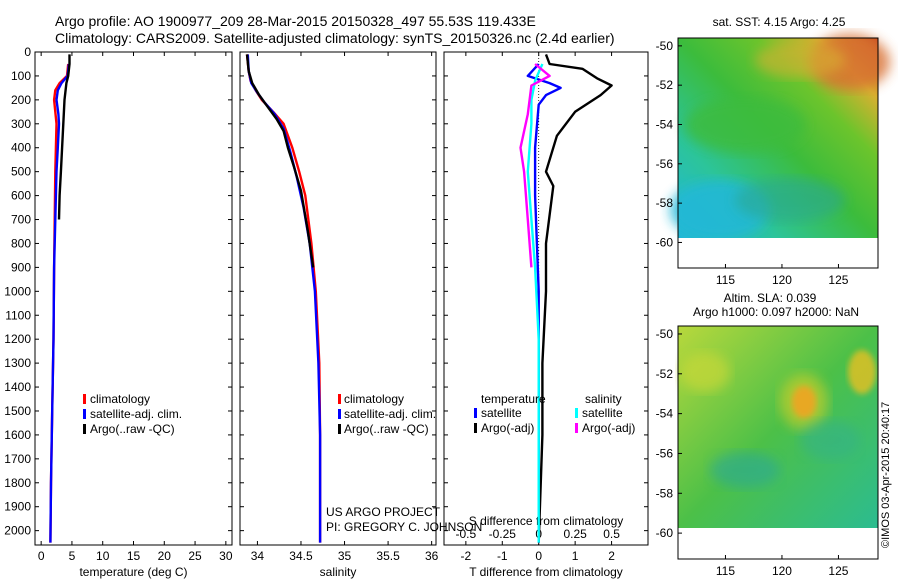 Image resolution: width=900 pixels, height=580 pixels. Describe the element at coordinates (776, 312) in the screenshot. I see `sla-map-title-line2: Argo h1000: 0.097 h2000: NaN` at that location.